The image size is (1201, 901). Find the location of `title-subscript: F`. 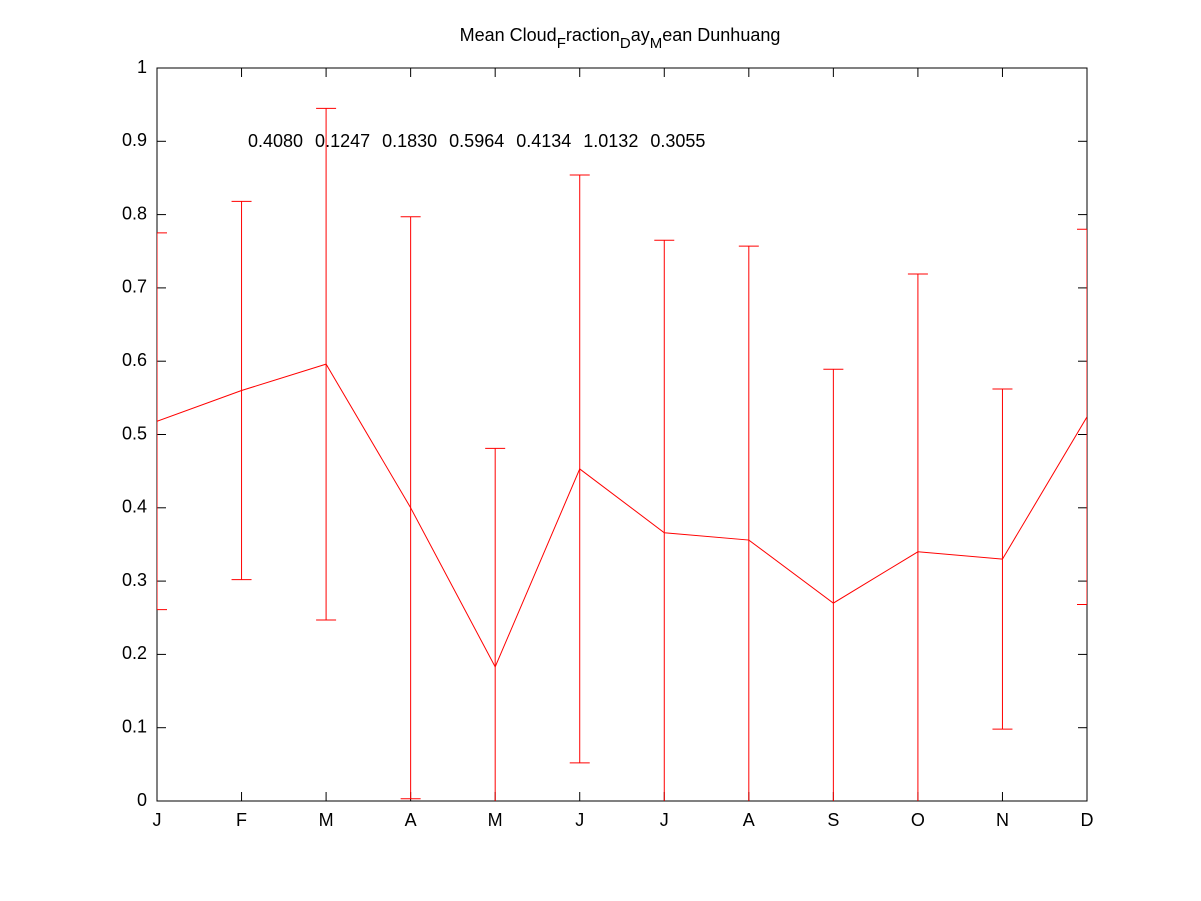

title-subscript: F is located at coordinates (561, 43).